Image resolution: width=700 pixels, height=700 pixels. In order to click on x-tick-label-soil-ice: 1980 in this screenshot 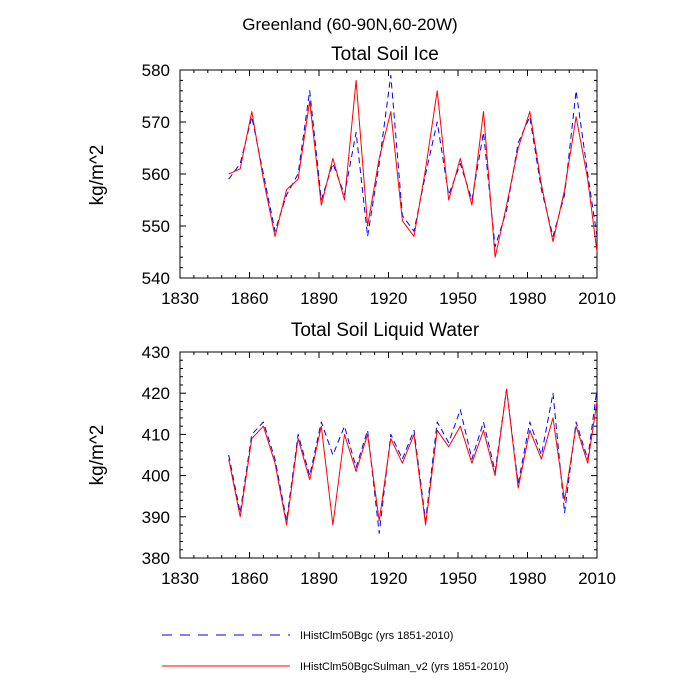, I will do `click(528, 298)`.